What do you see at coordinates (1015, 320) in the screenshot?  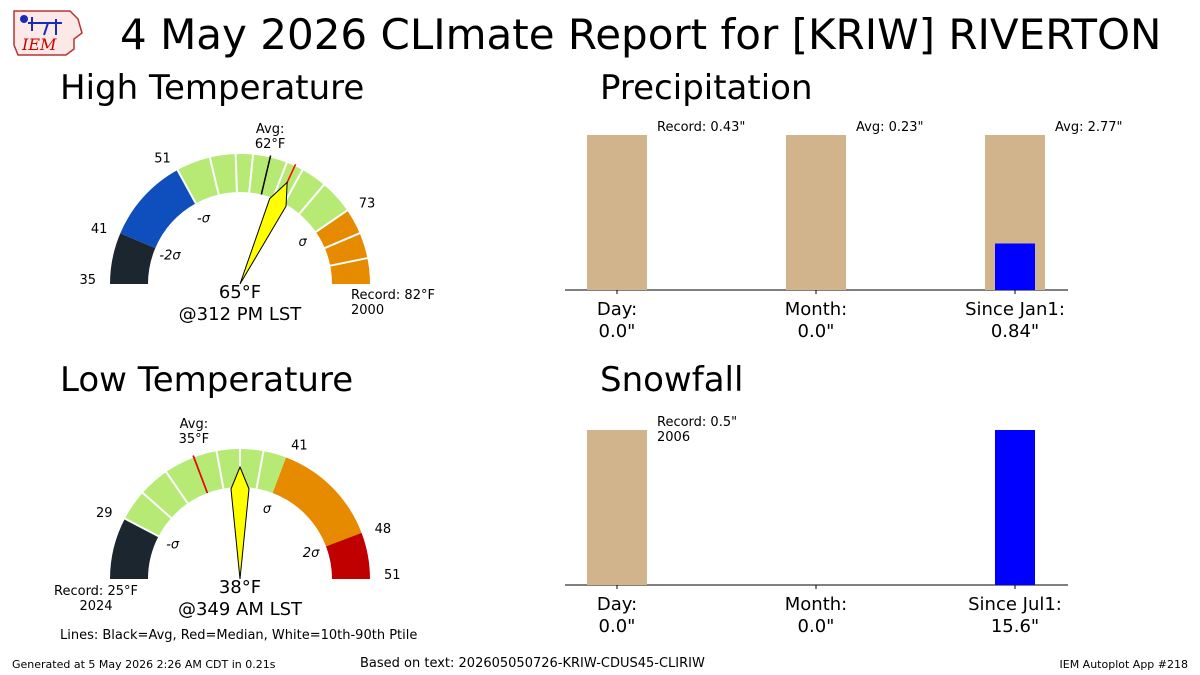 I see `x-tick-label: Since Jan1: 0.84"` at bounding box center [1015, 320].